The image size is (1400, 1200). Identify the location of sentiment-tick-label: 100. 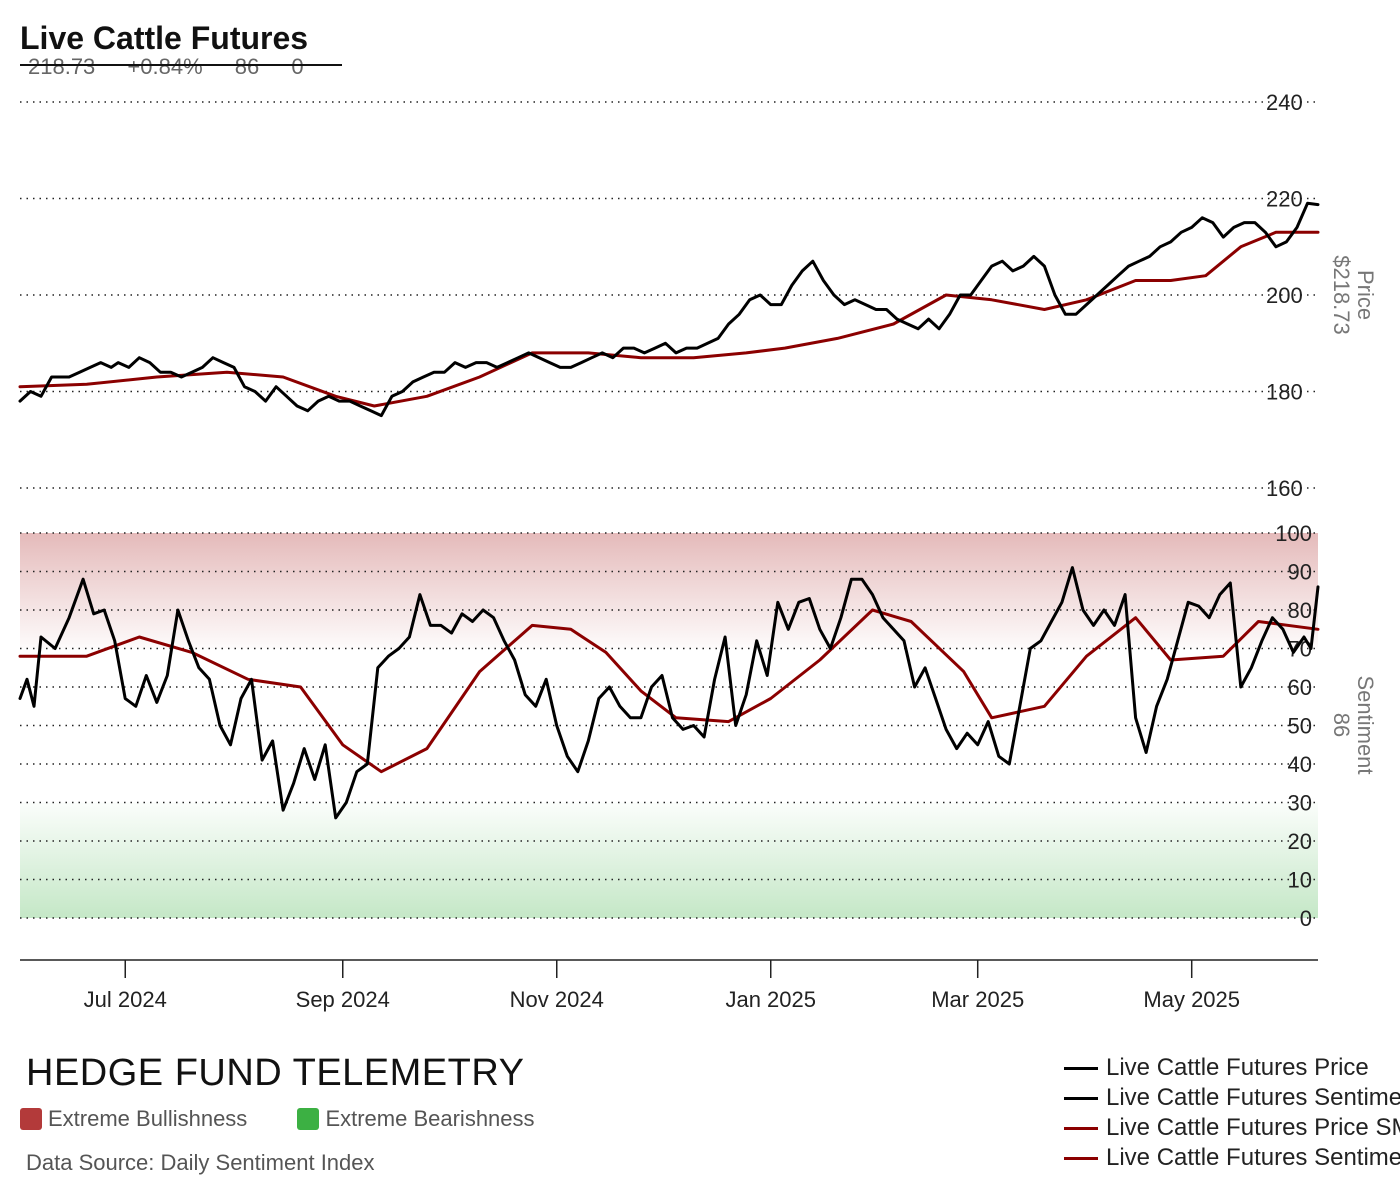
(1293, 533).